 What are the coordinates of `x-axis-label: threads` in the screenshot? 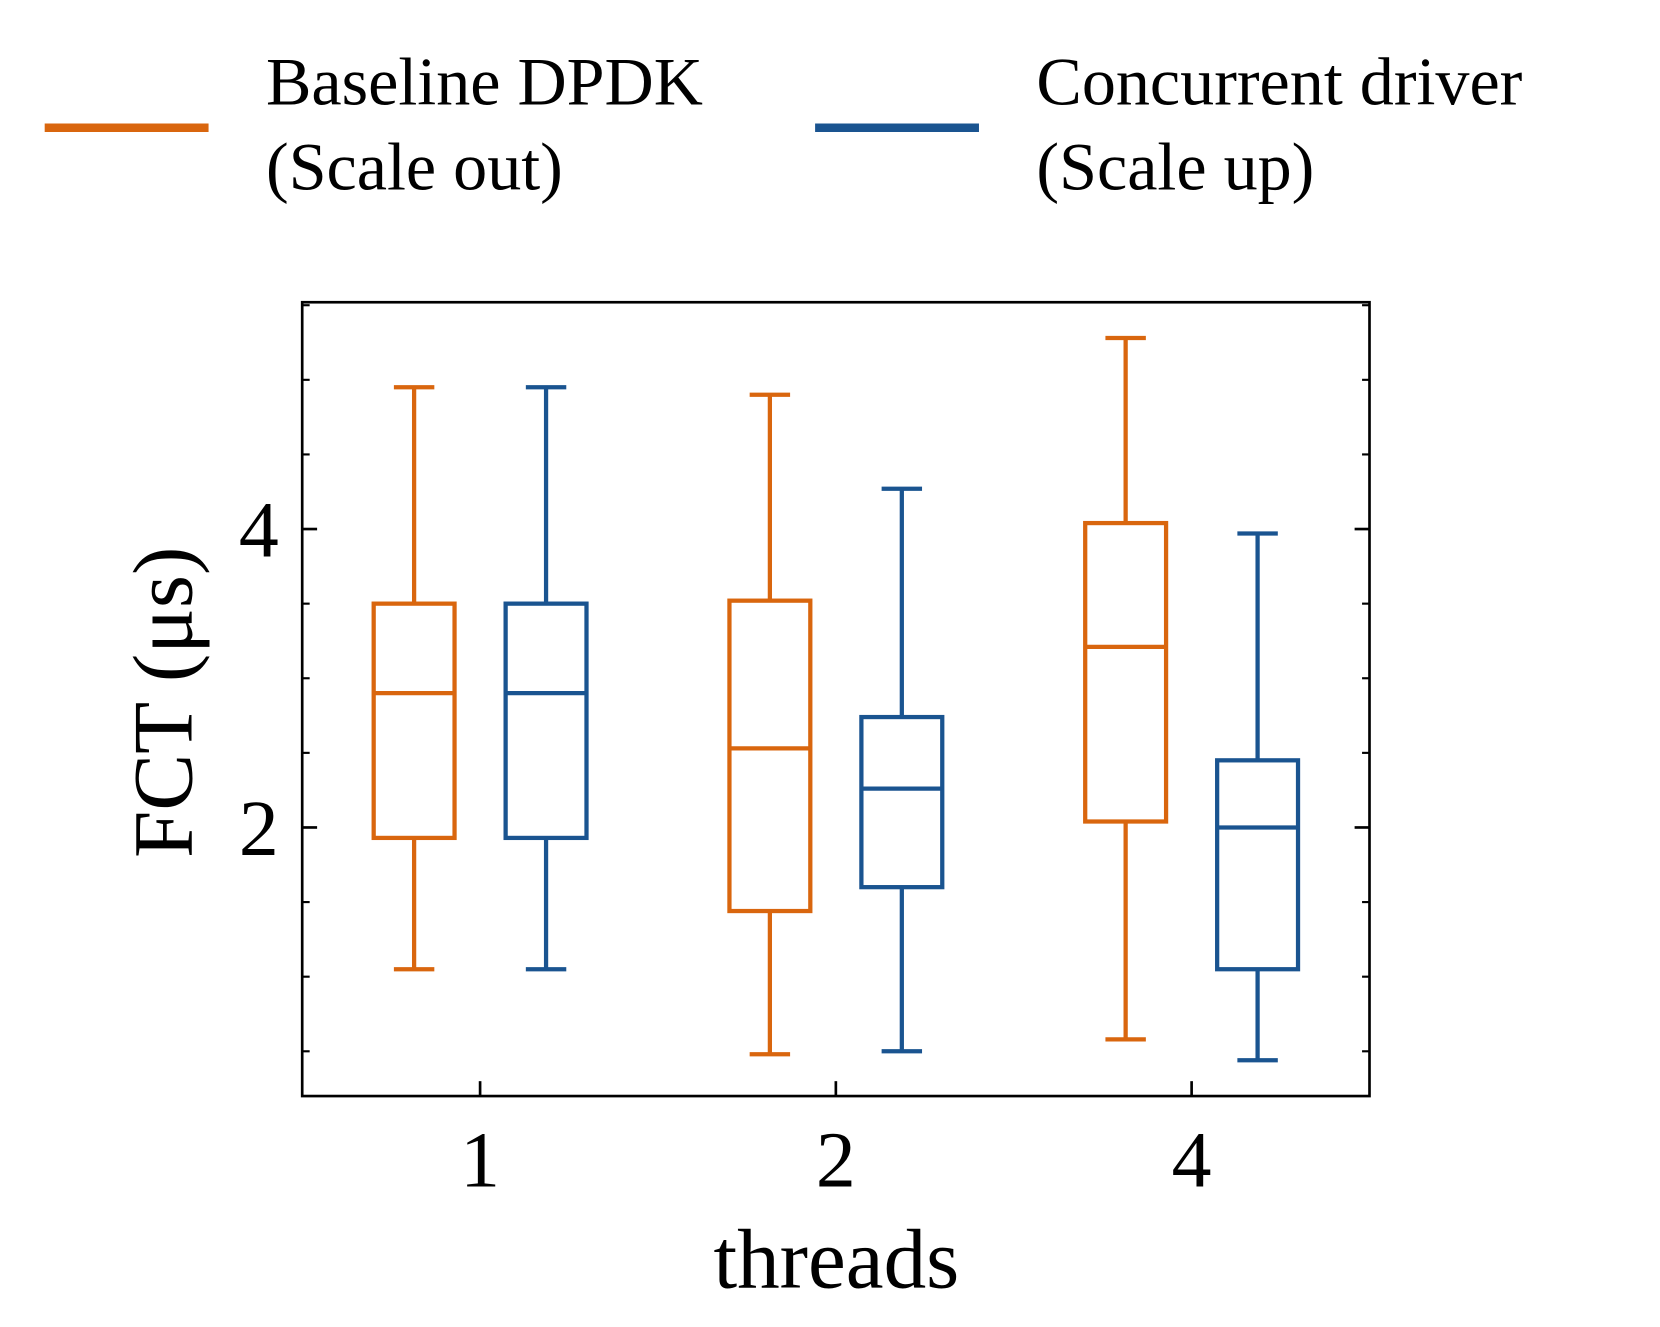 It's located at (836, 1260).